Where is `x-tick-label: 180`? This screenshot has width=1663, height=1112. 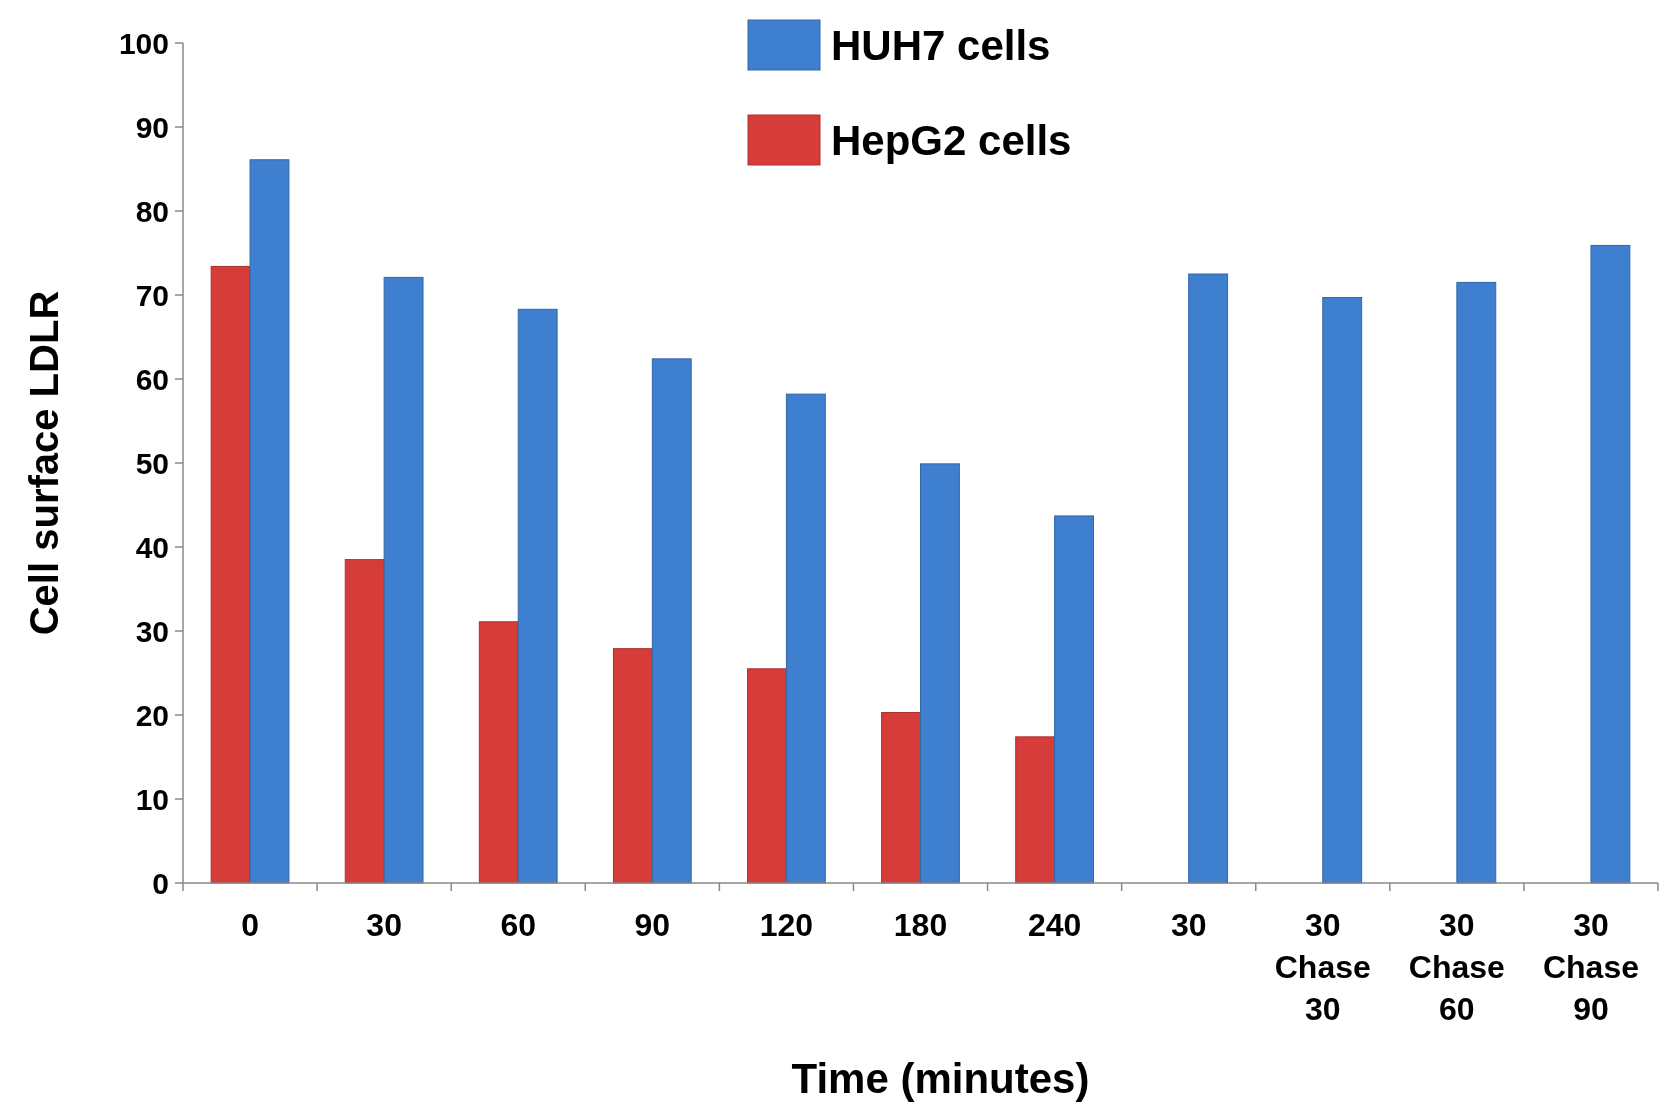 x-tick-label: 180 is located at coordinates (920, 925).